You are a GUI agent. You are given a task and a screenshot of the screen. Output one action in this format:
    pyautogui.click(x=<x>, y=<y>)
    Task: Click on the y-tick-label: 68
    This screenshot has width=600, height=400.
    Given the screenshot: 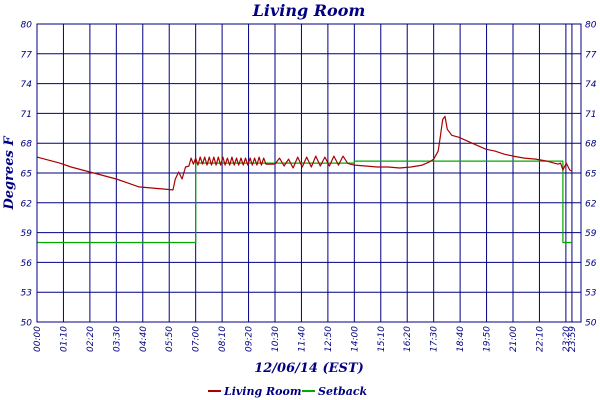 What is the action you would take?
    pyautogui.click(x=27, y=145)
    